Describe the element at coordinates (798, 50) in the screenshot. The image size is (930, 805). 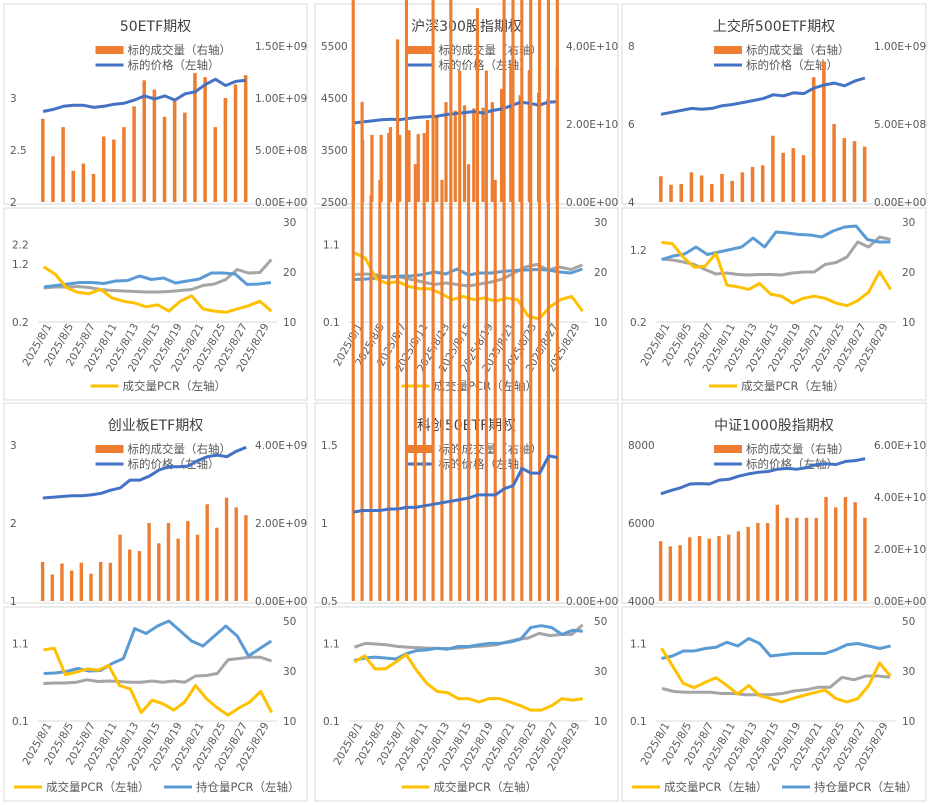
I see `legend-bar-label: 标的成交量（右轴）` at that location.